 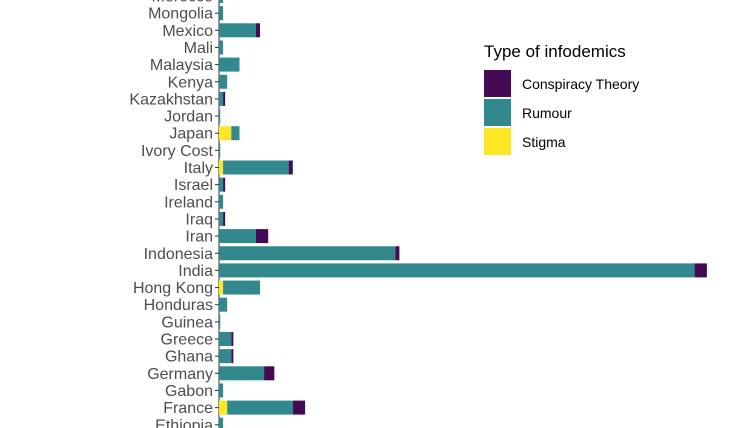 I want to click on y-tick-label-gabon: Gabon, so click(x=189, y=391).